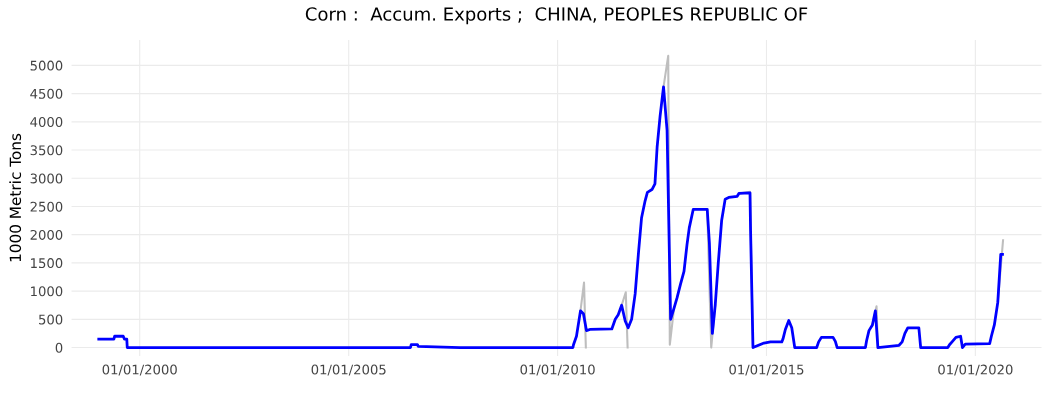 The image size is (1052, 400). What do you see at coordinates (557, 370) in the screenshot?
I see `x-tick-label: 01/01/2010` at bounding box center [557, 370].